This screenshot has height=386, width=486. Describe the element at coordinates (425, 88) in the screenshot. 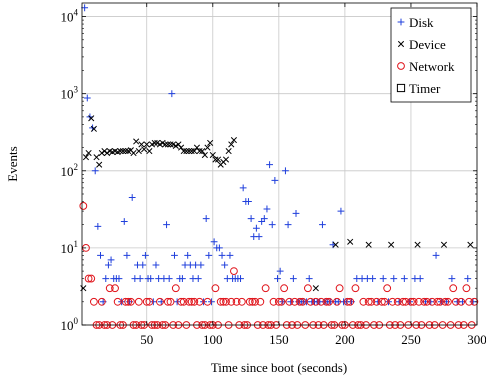

I see `legend-label-timer: Timer` at that location.